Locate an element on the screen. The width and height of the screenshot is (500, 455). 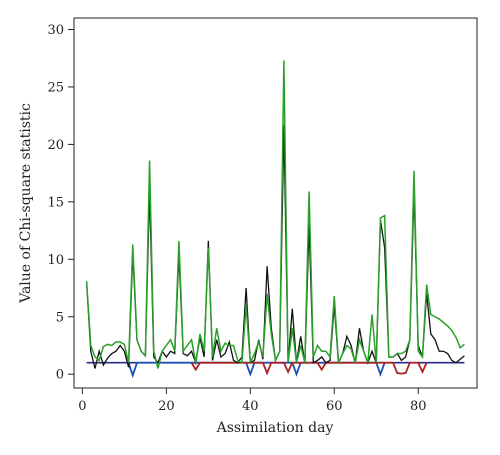
x-tick-label: 20 is located at coordinates (166, 406).